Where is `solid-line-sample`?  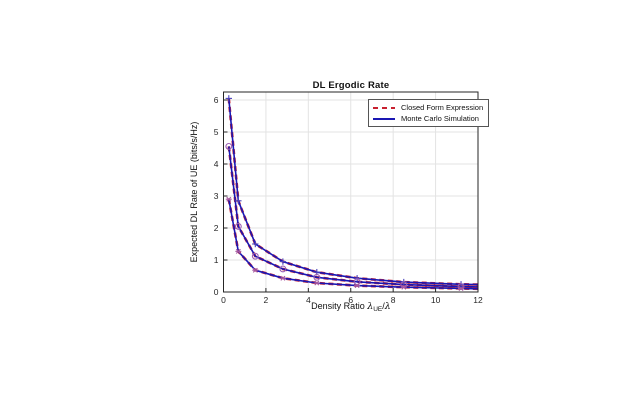
solid-line-sample is located at coordinates (384, 118).